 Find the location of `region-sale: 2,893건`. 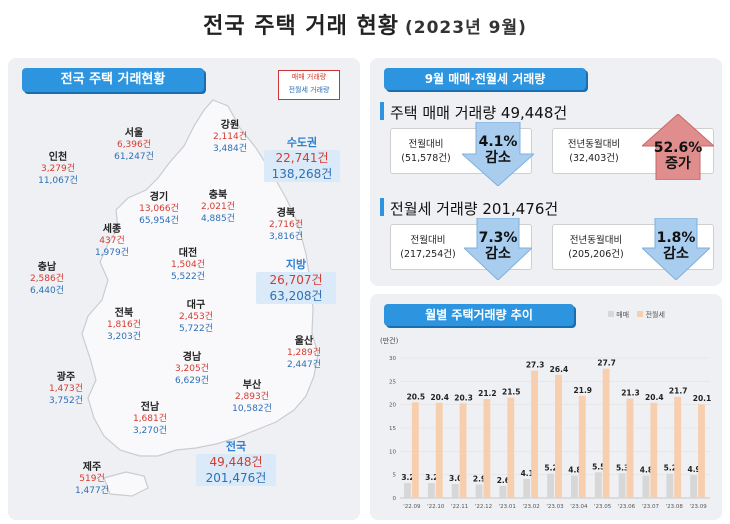

region-sale: 2,893건 is located at coordinates (252, 397).